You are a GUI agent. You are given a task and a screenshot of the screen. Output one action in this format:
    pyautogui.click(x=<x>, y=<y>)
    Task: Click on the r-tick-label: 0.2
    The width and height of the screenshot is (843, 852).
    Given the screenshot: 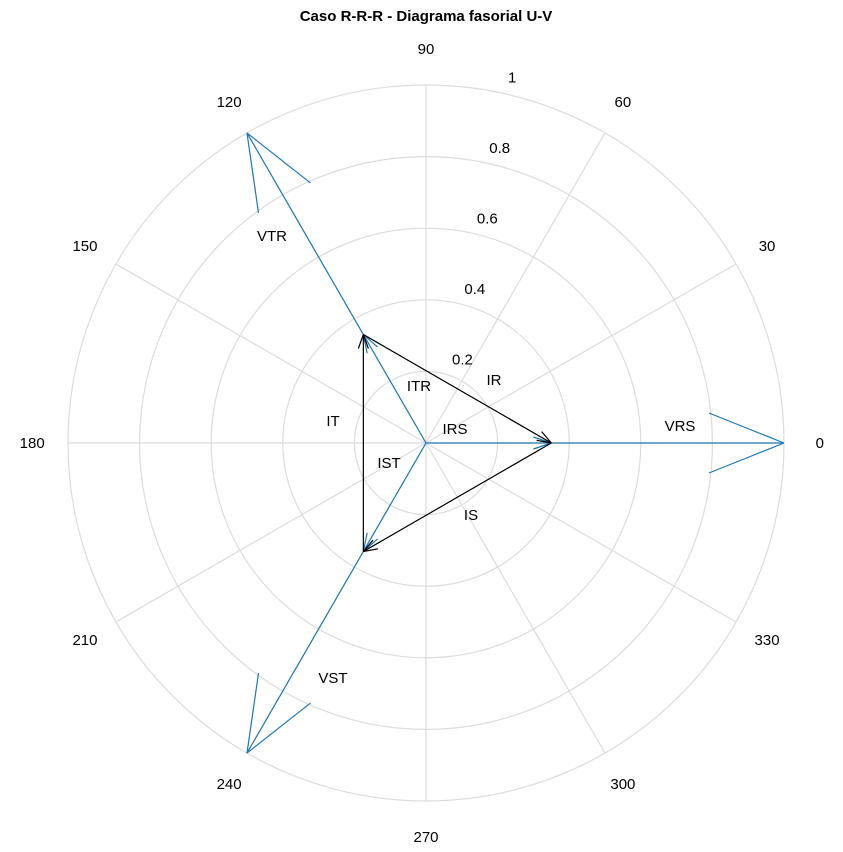 What is the action you would take?
    pyautogui.click(x=462, y=359)
    